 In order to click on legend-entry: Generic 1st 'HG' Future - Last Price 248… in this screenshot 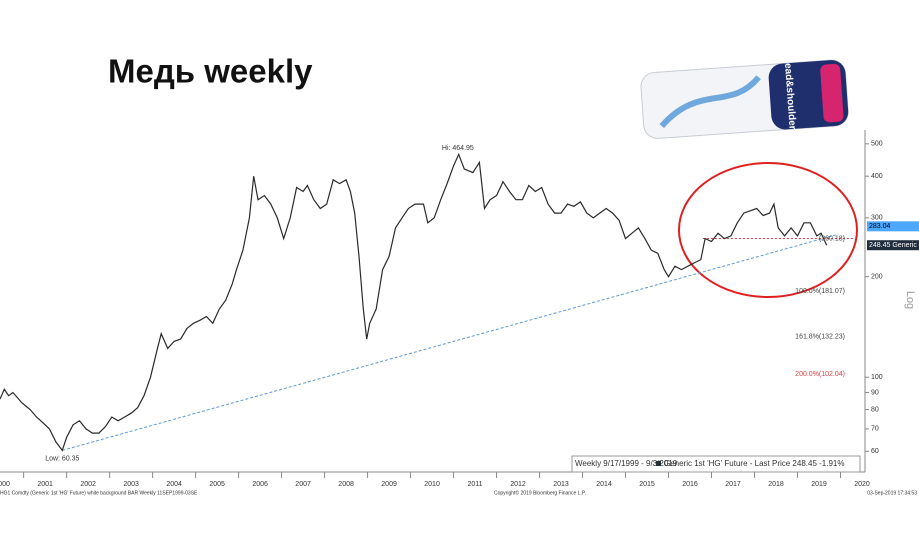, I will do `click(754, 463)`.